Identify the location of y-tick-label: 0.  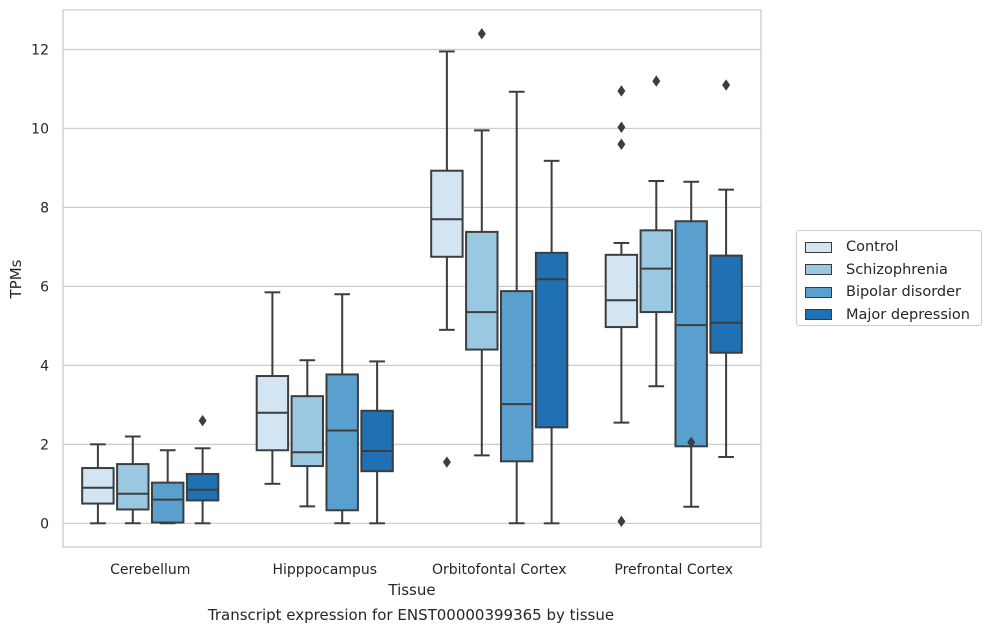
(44, 524).